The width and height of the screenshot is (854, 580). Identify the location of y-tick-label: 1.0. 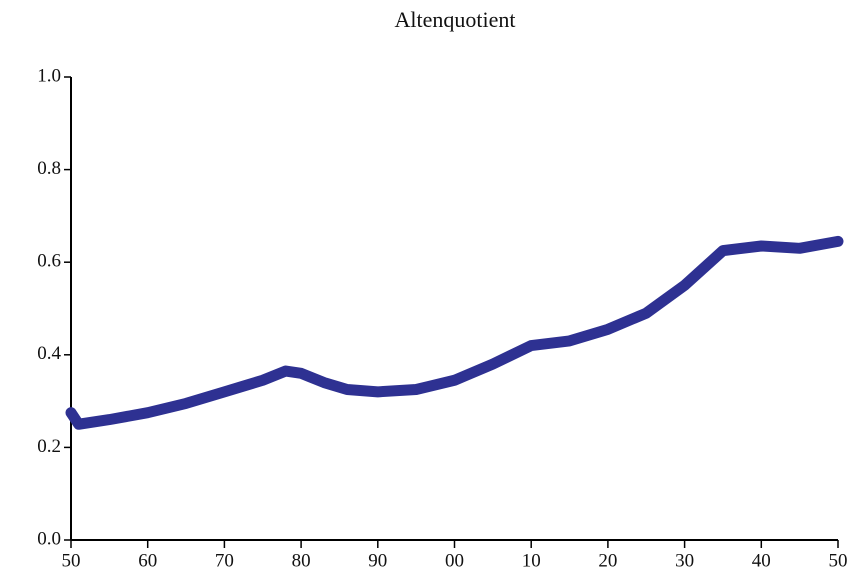
(49, 75).